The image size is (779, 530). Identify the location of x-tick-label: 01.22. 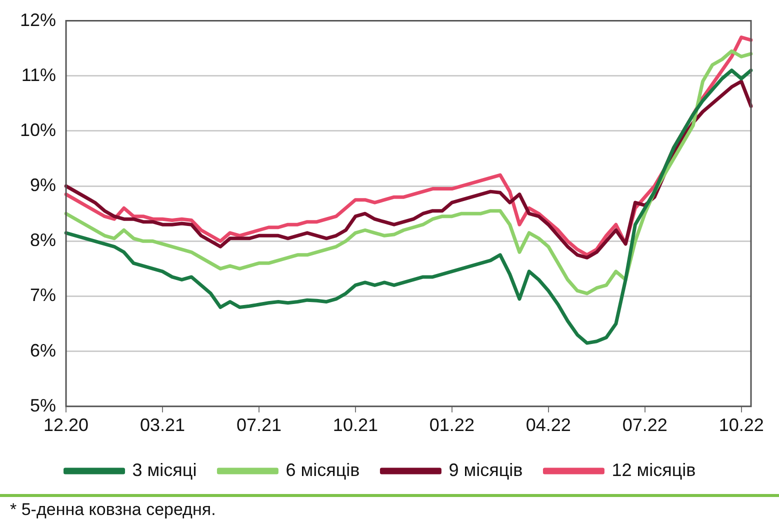
(451, 425).